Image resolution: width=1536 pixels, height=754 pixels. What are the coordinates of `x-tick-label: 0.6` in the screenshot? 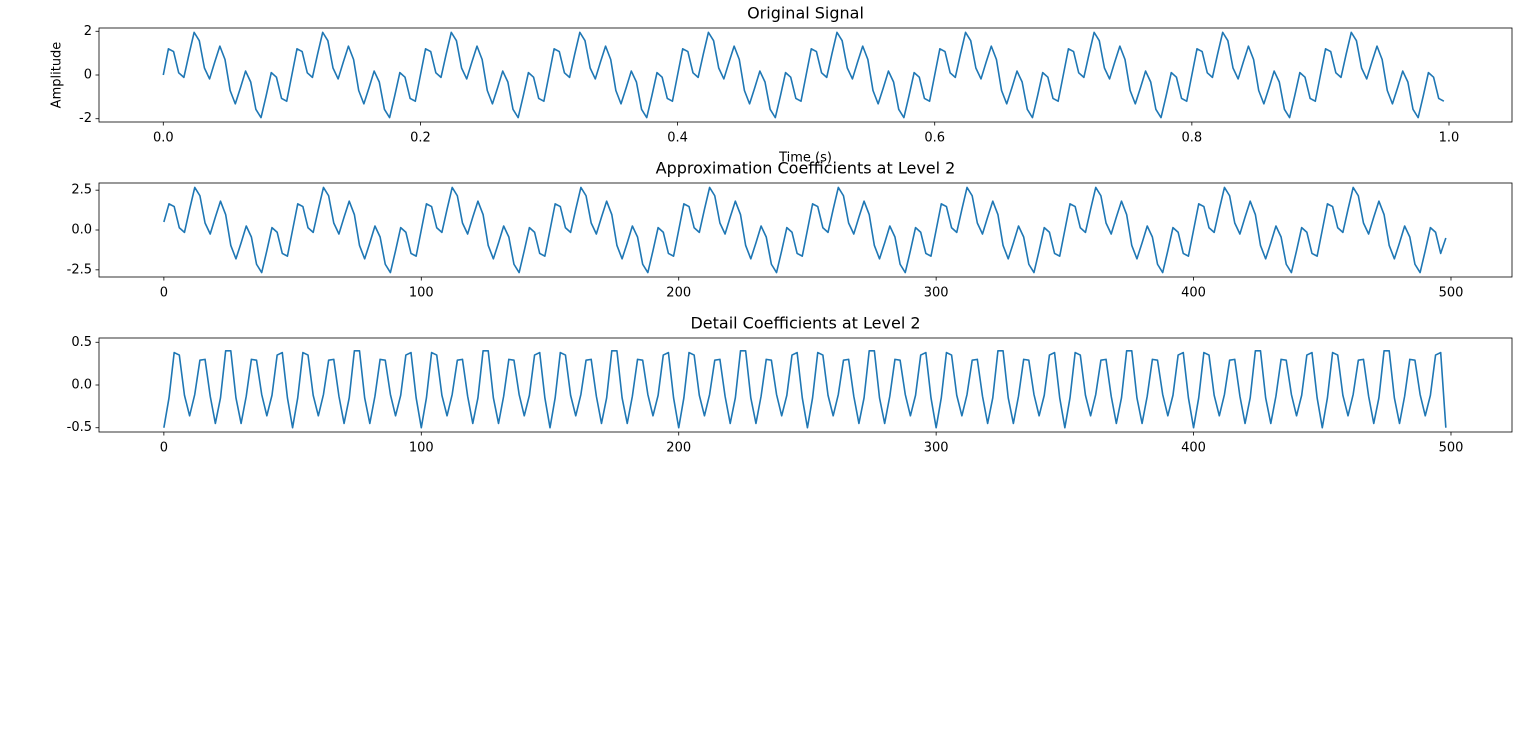 It's located at (934, 138).